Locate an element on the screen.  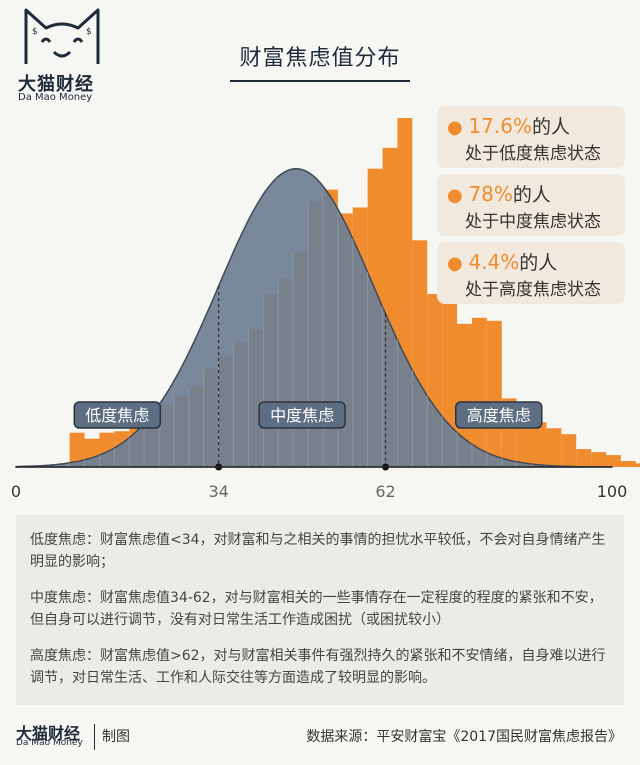
tick-label: 62 is located at coordinates (385, 491).